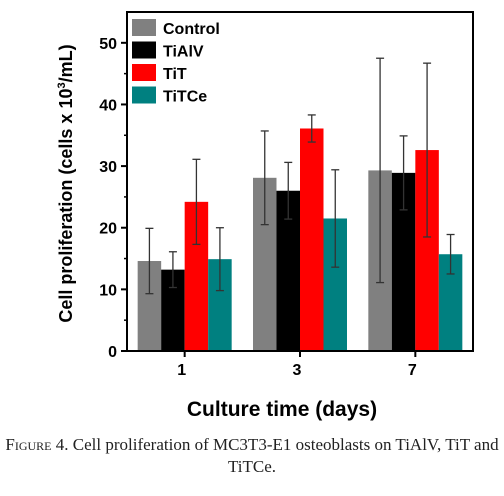  Describe the element at coordinates (175, 74) in the screenshot. I see `legend-label: TiT` at that location.